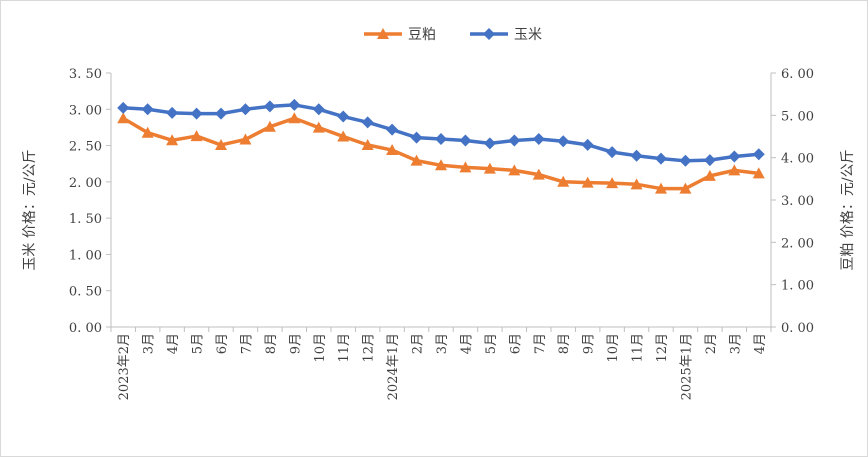 The image size is (868, 457). What do you see at coordinates (638, 348) in the screenshot?
I see `x-tick-label: 11月` at bounding box center [638, 348].